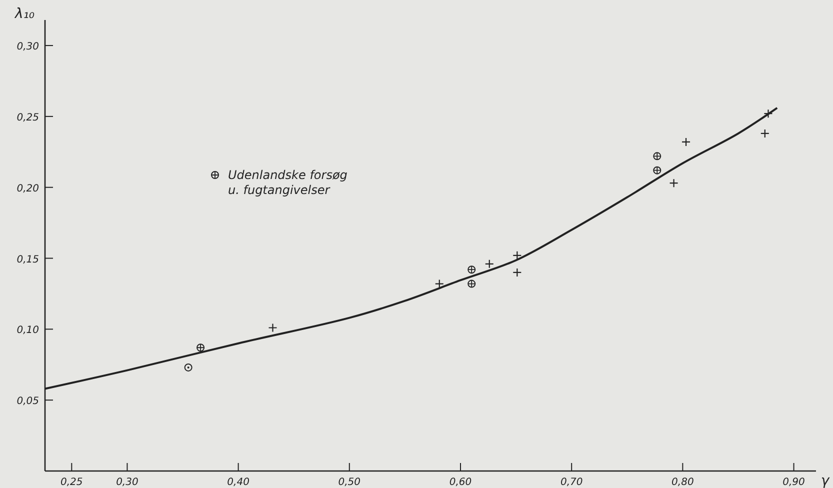 The image size is (833, 488). I want to click on y-axis-title: λ₁₀, so click(24, 14).